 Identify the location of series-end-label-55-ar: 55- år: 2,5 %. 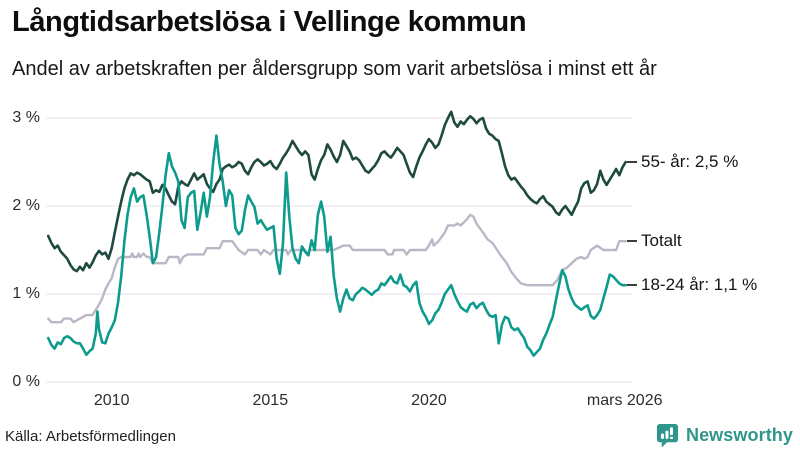
(690, 161).